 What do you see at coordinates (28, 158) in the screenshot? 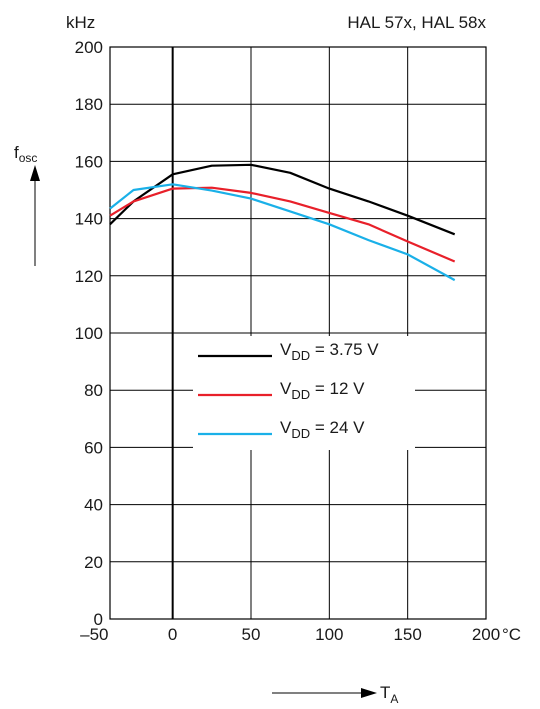
I see `y-axis-label-sub: osc` at bounding box center [28, 158].